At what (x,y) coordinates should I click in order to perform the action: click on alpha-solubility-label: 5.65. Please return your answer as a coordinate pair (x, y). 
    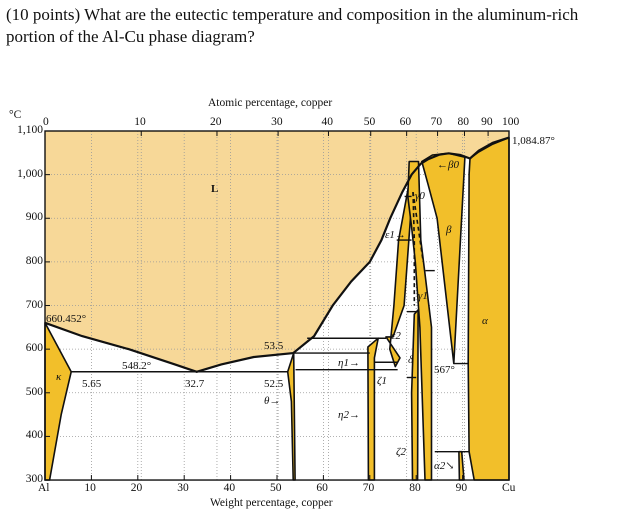
    Looking at the image, I should click on (92, 384).